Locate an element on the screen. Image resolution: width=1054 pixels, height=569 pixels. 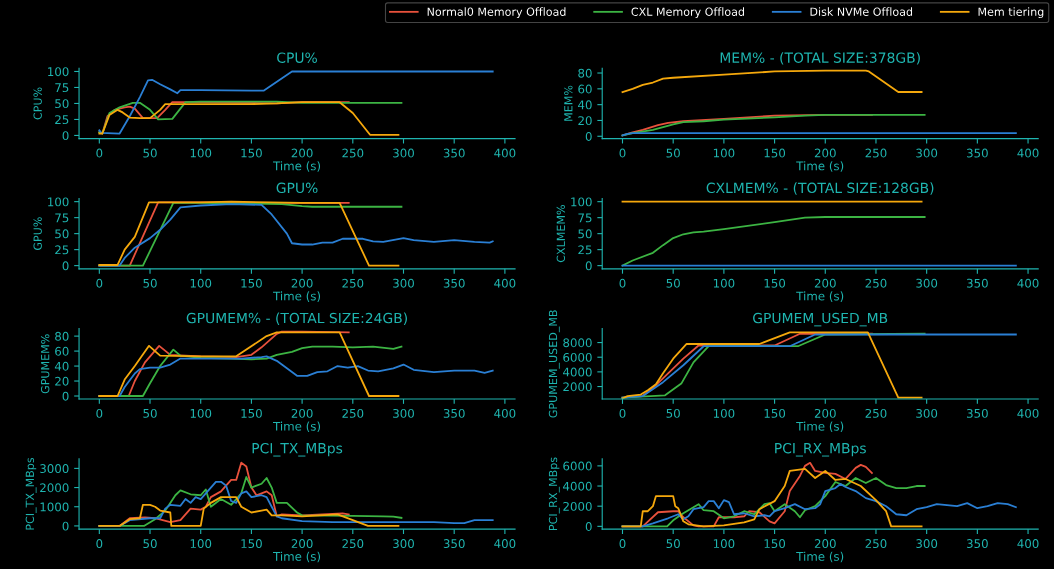
chart-title: CXLMEM% - (TOTAL SIZE:128GB) is located at coordinates (820, 188).